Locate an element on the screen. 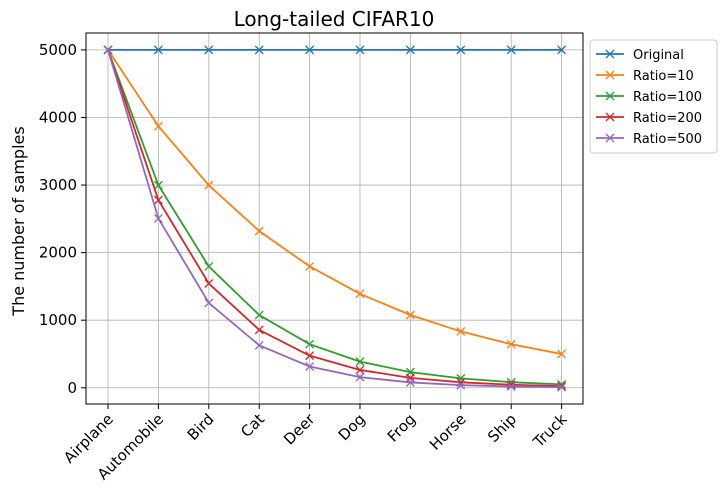 The height and width of the screenshot is (504, 724). legend-label: Original is located at coordinates (658, 55).